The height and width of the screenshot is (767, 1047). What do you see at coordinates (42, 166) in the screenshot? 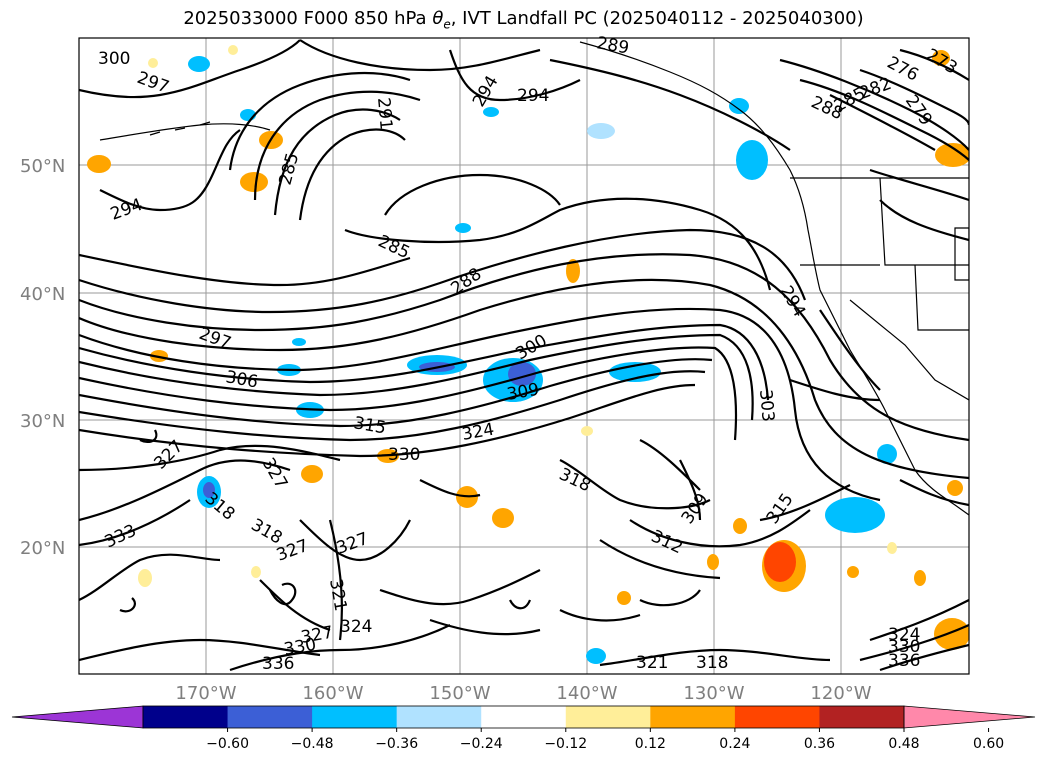
I see `lat-label: 50°N` at bounding box center [42, 166].